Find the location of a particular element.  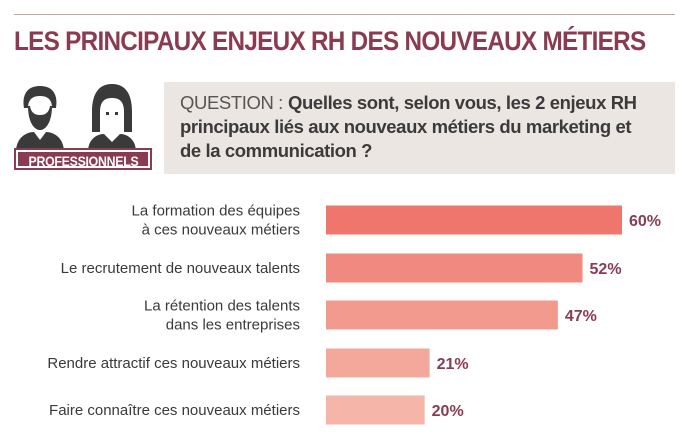

persona-block: PROFESSIONNELS is located at coordinates (84, 128).